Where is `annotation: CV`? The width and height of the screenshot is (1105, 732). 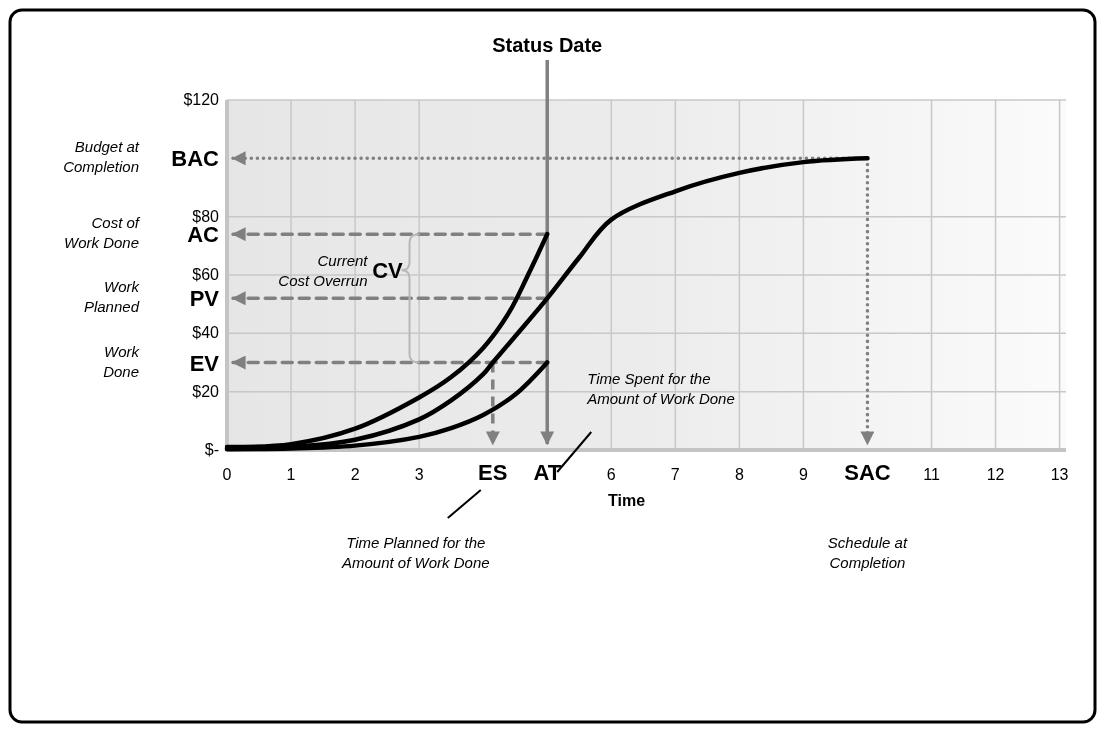 annotation: CV is located at coordinates (388, 271).